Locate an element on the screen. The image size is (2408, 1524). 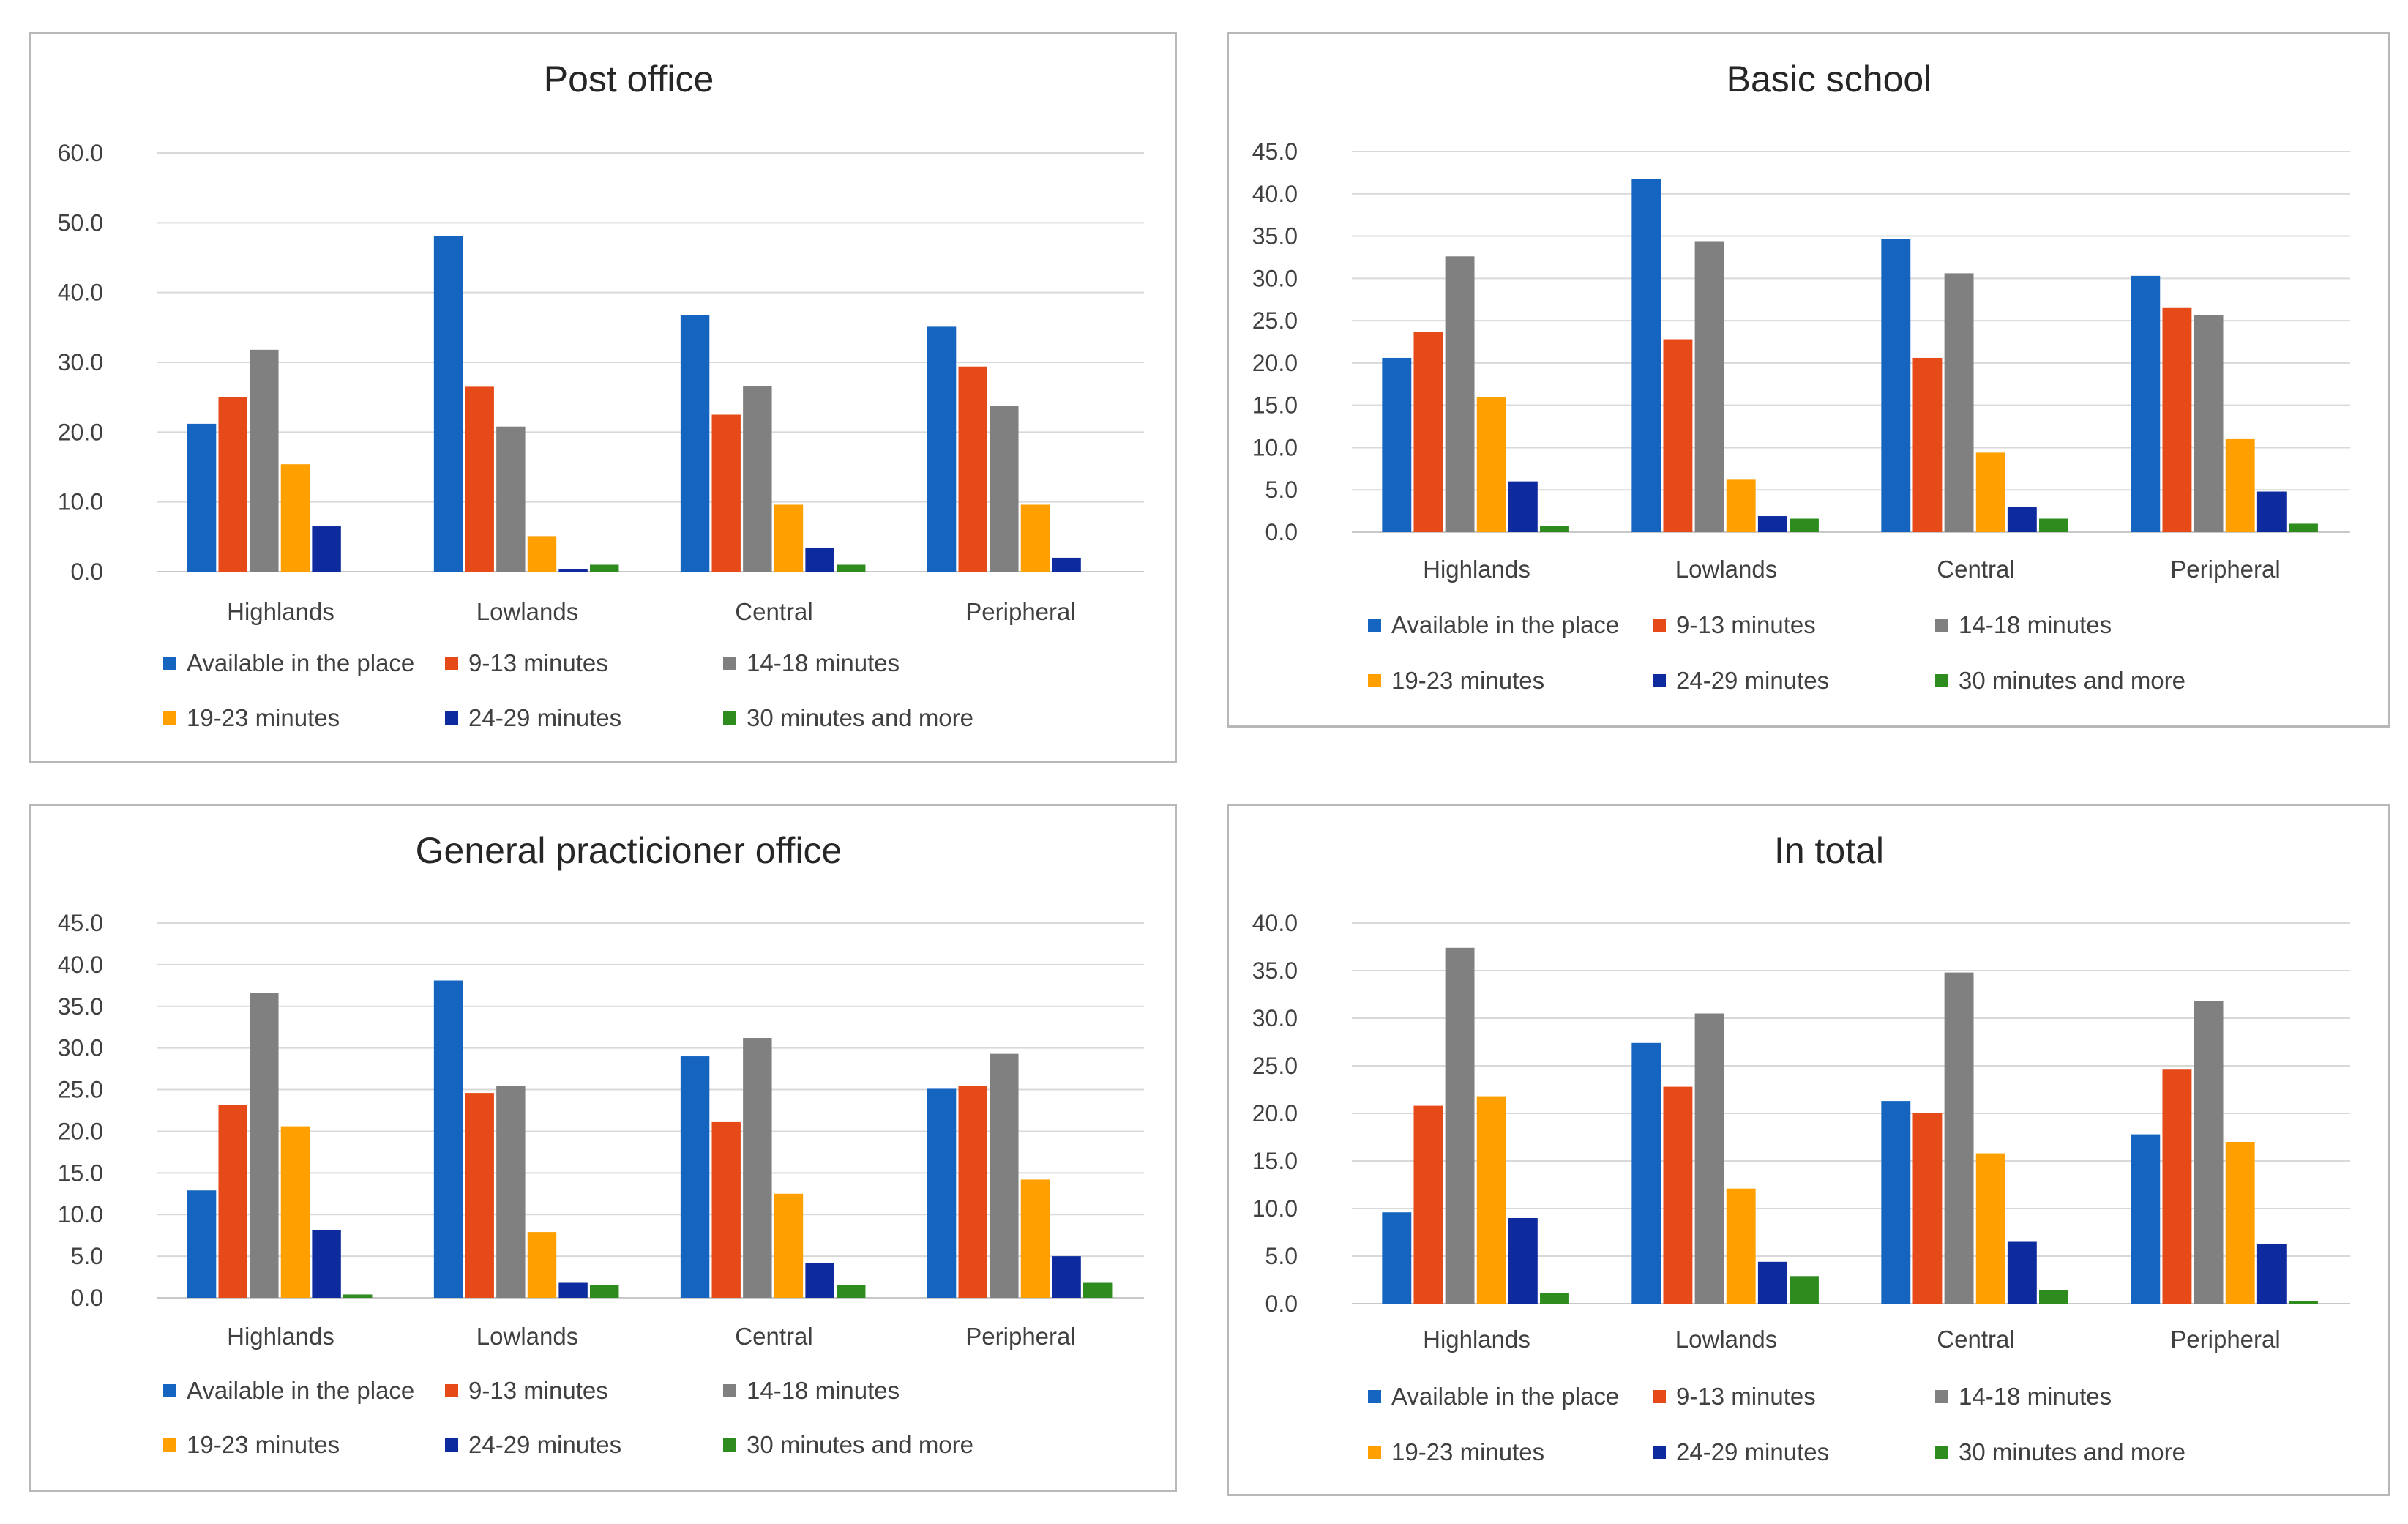
y-tick-label: 50.0 is located at coordinates (80, 222).